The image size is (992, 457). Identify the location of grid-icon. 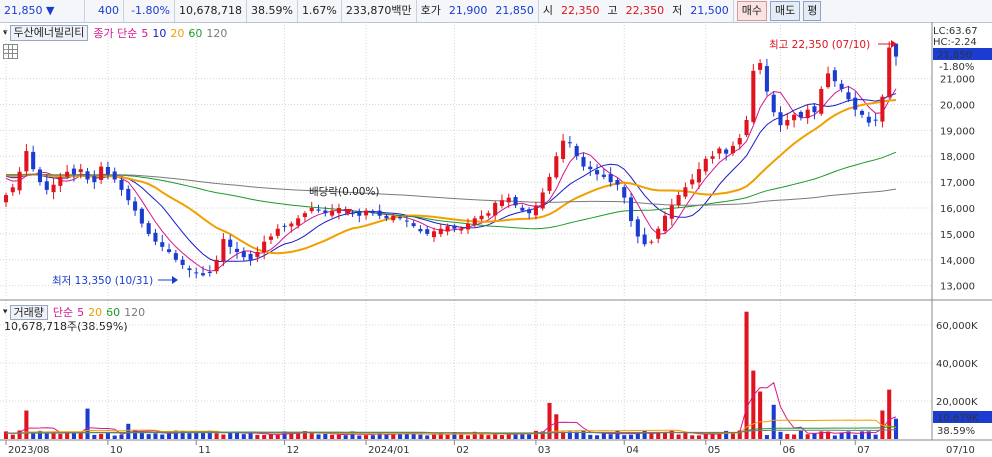
(10, 51).